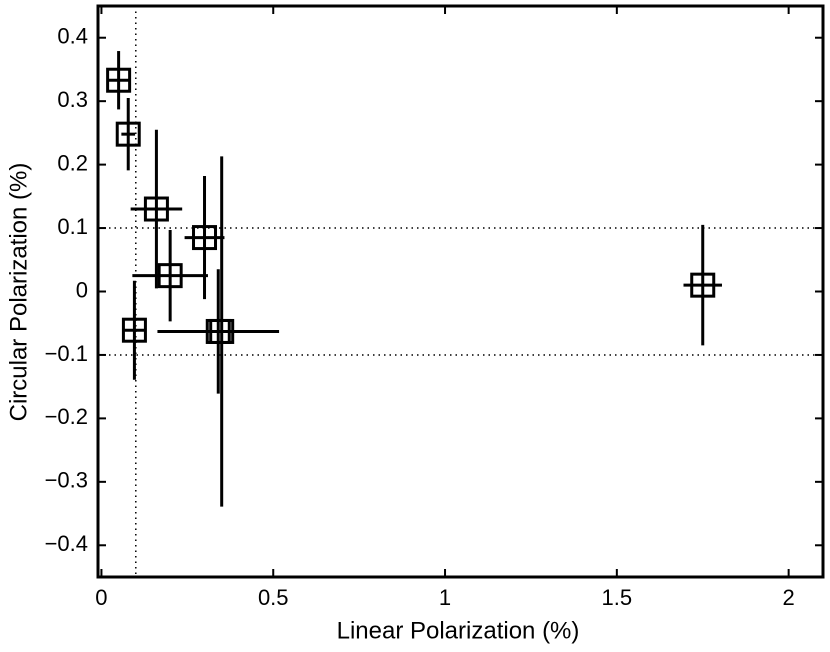 Image resolution: width=830 pixels, height=652 pixels. What do you see at coordinates (101, 597) in the screenshot?
I see `x-tick-label: 0` at bounding box center [101, 597].